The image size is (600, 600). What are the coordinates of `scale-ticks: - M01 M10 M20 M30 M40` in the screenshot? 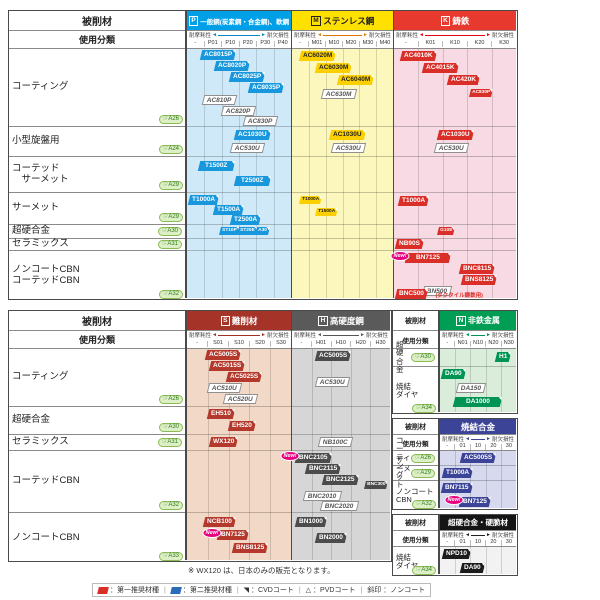 It's located at (342, 44).